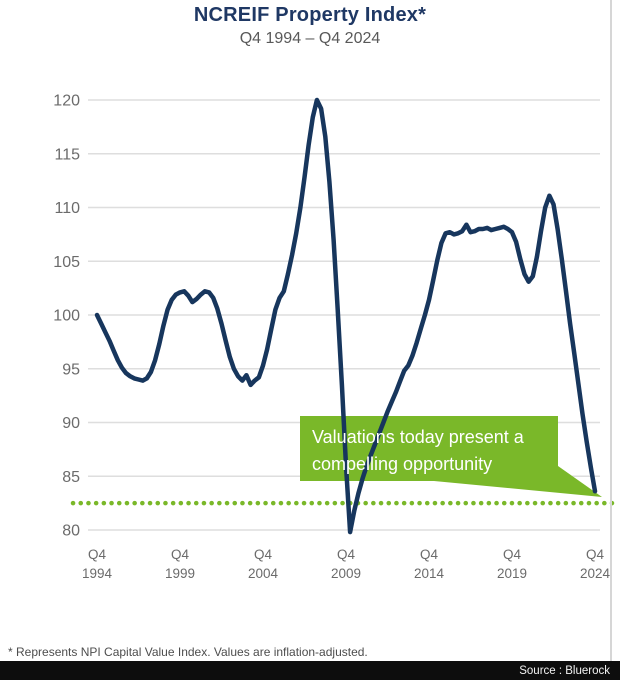 This screenshot has height=680, width=620. Describe the element at coordinates (71, 531) in the screenshot. I see `y-tick-label: 80` at that location.